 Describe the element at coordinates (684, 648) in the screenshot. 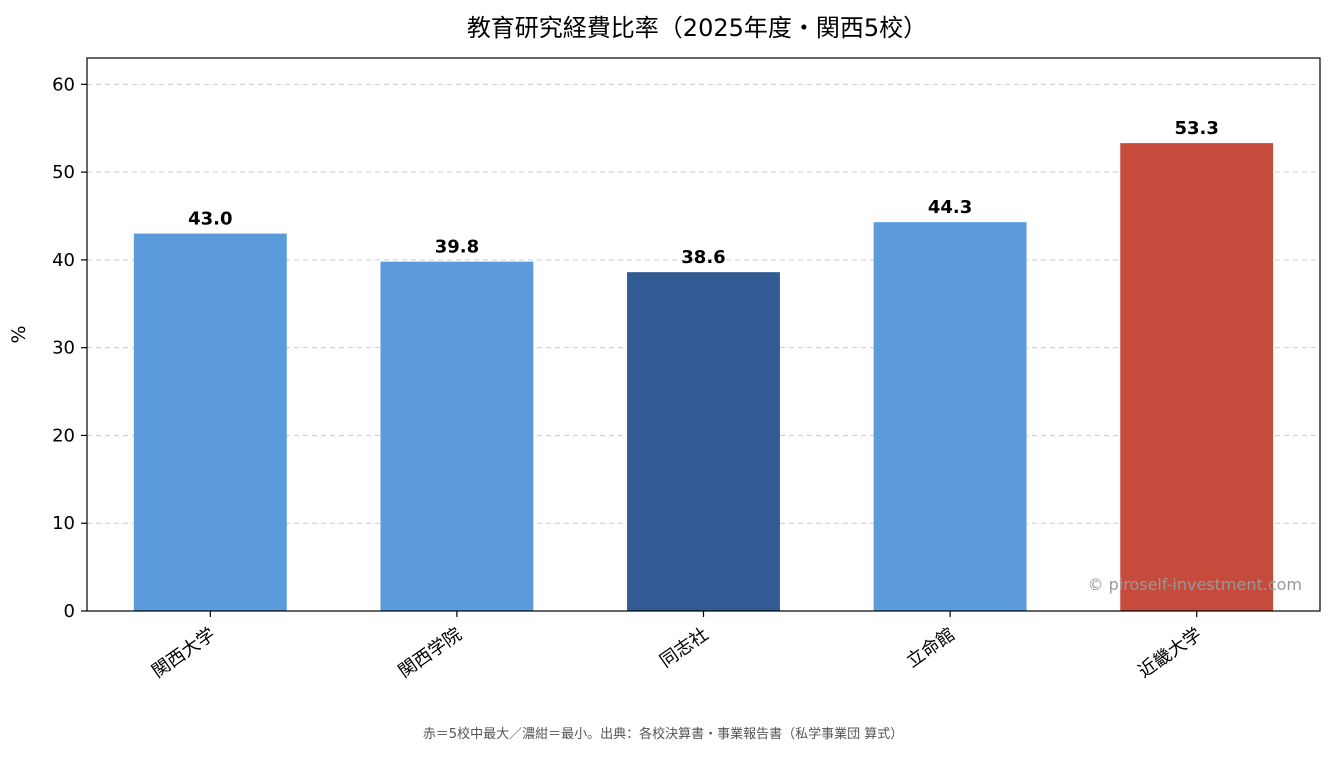

I see `x-tick-label-2: 同志社` at that location.